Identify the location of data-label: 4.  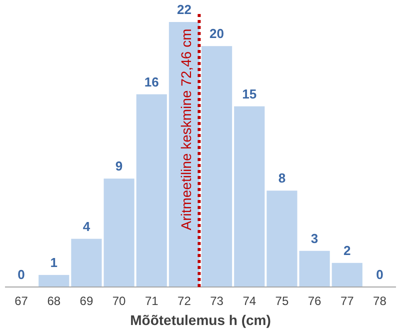
(86, 226).